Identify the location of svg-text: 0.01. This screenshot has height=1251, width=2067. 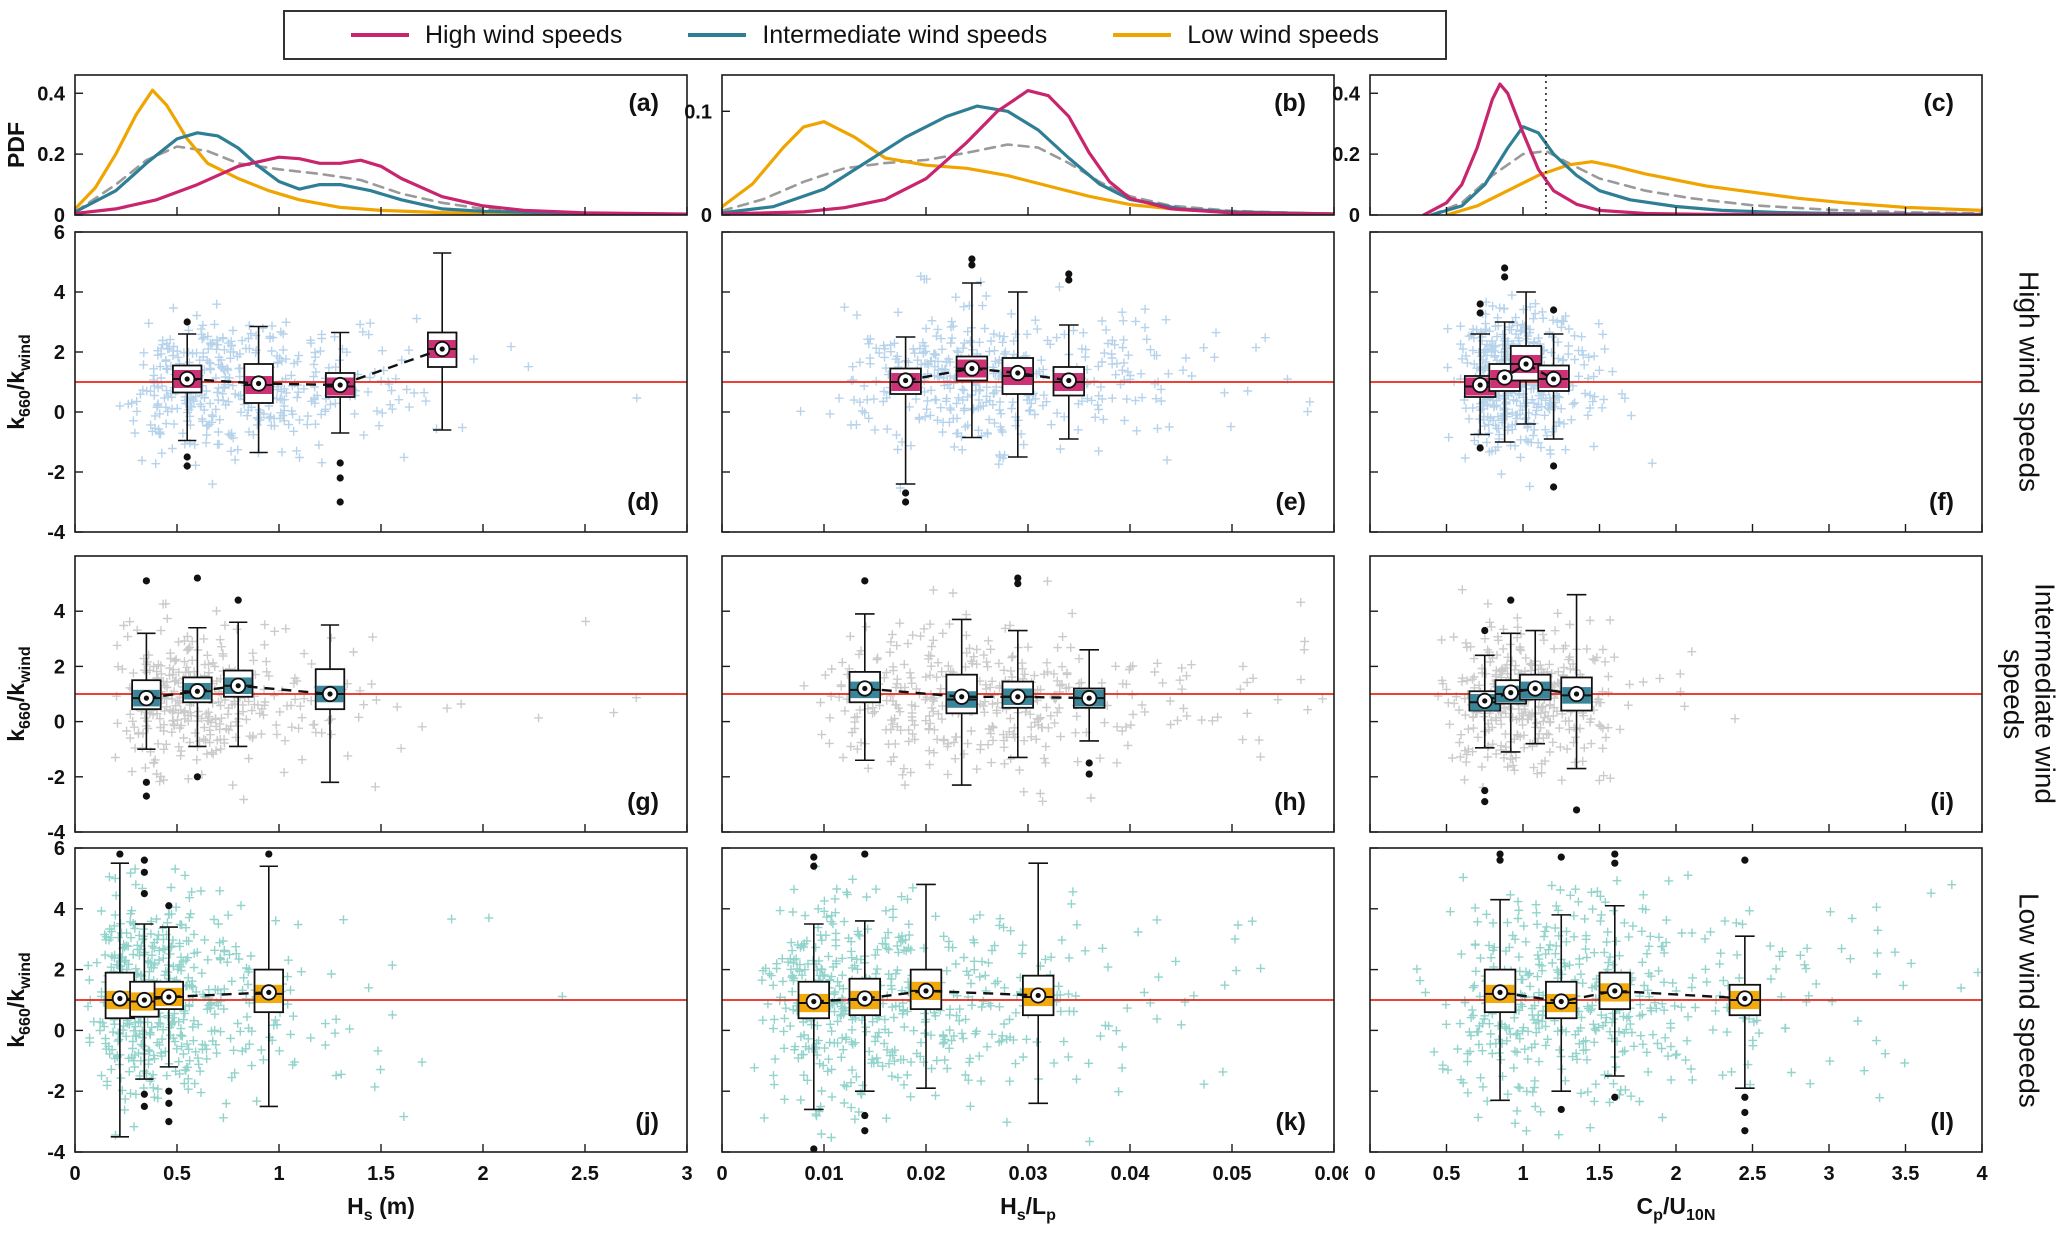
(824, 1174).